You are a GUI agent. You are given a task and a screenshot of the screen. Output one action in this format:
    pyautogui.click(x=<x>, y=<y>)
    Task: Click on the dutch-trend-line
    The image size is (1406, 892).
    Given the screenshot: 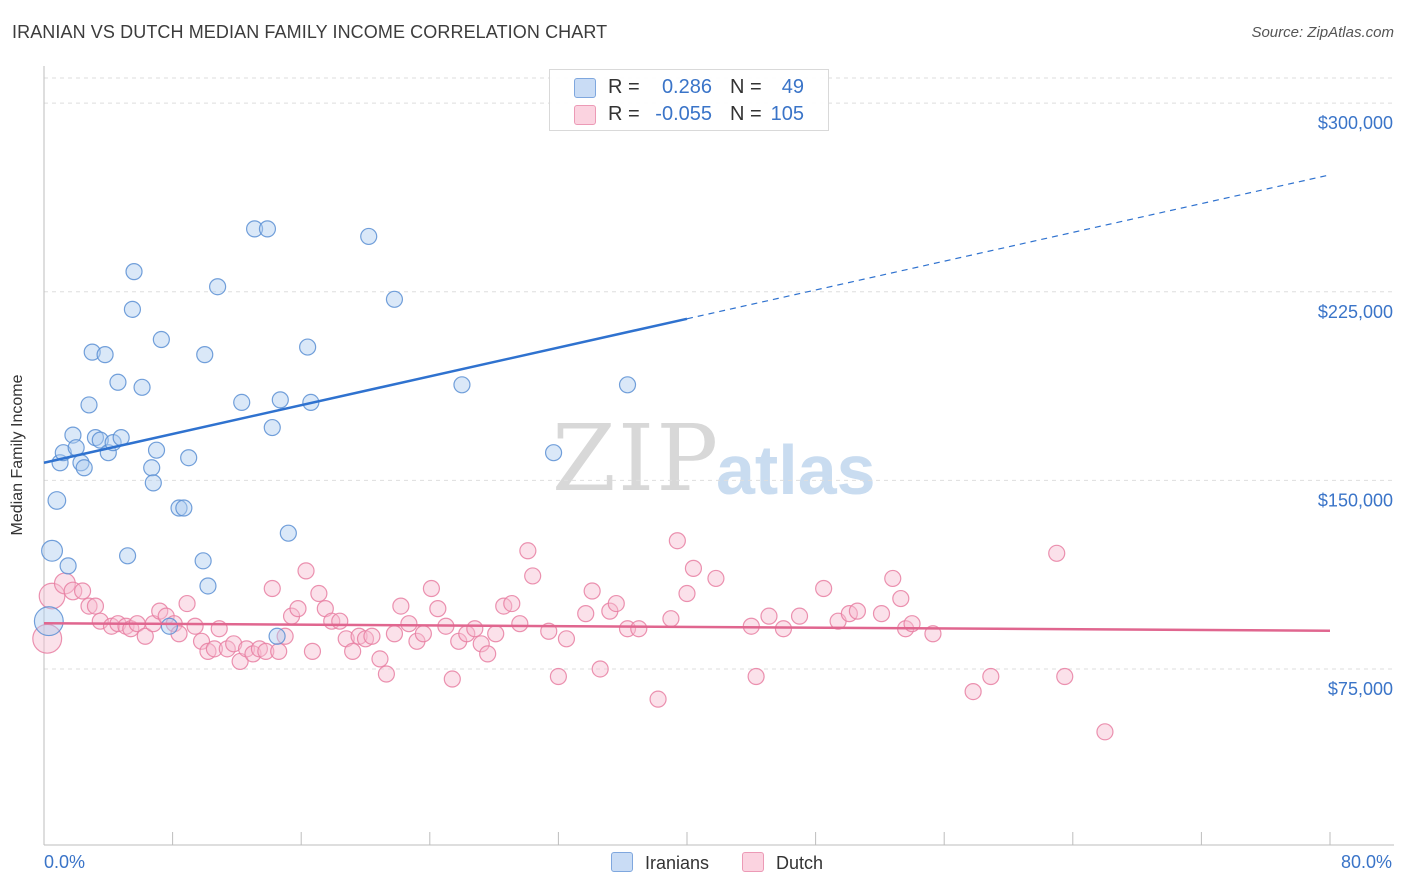 What is the action you would take?
    pyautogui.click(x=687, y=626)
    